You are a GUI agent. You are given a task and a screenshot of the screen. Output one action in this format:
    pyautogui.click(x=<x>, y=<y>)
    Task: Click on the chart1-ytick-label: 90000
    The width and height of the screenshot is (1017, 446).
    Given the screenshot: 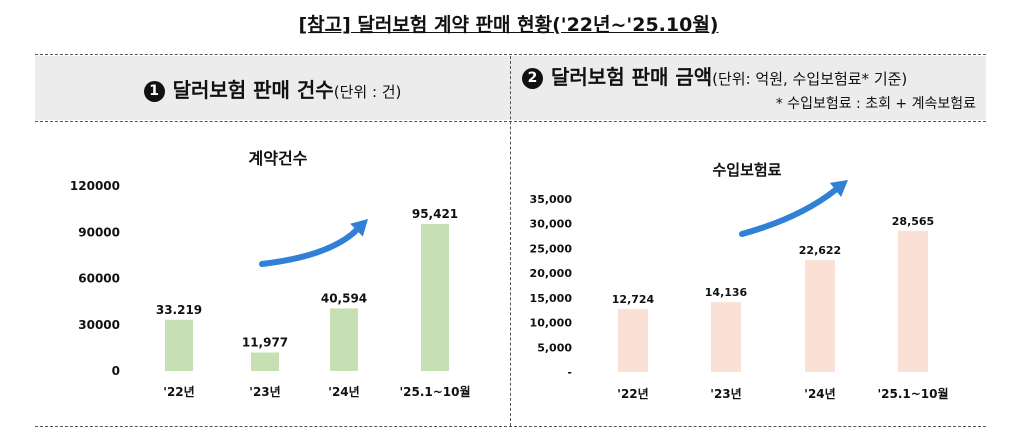 What is the action you would take?
    pyautogui.click(x=99, y=232)
    